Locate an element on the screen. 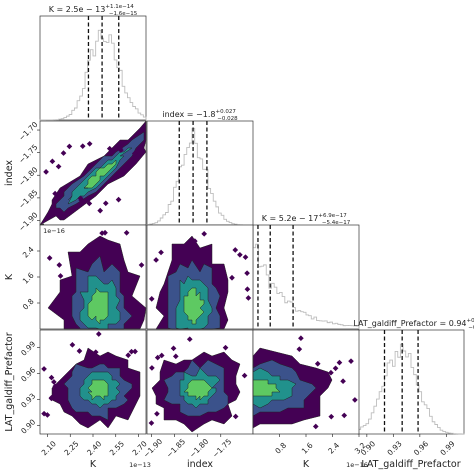 The height and width of the screenshot is (471, 474). ytick-label-2-1: 1.6 is located at coordinates (28, 278).